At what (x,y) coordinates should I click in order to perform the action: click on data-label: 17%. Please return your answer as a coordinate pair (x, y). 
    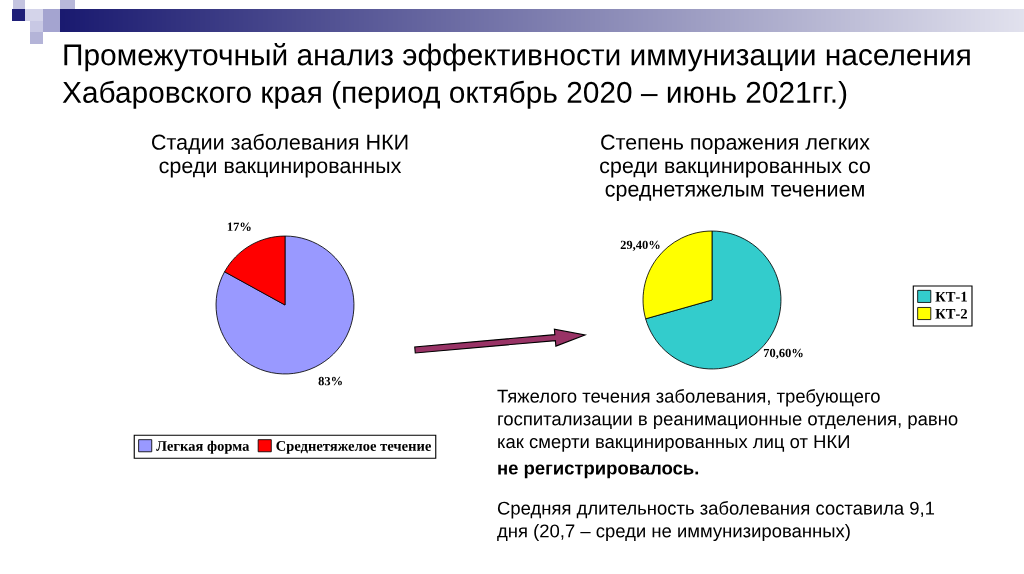
    Looking at the image, I should click on (239, 226).